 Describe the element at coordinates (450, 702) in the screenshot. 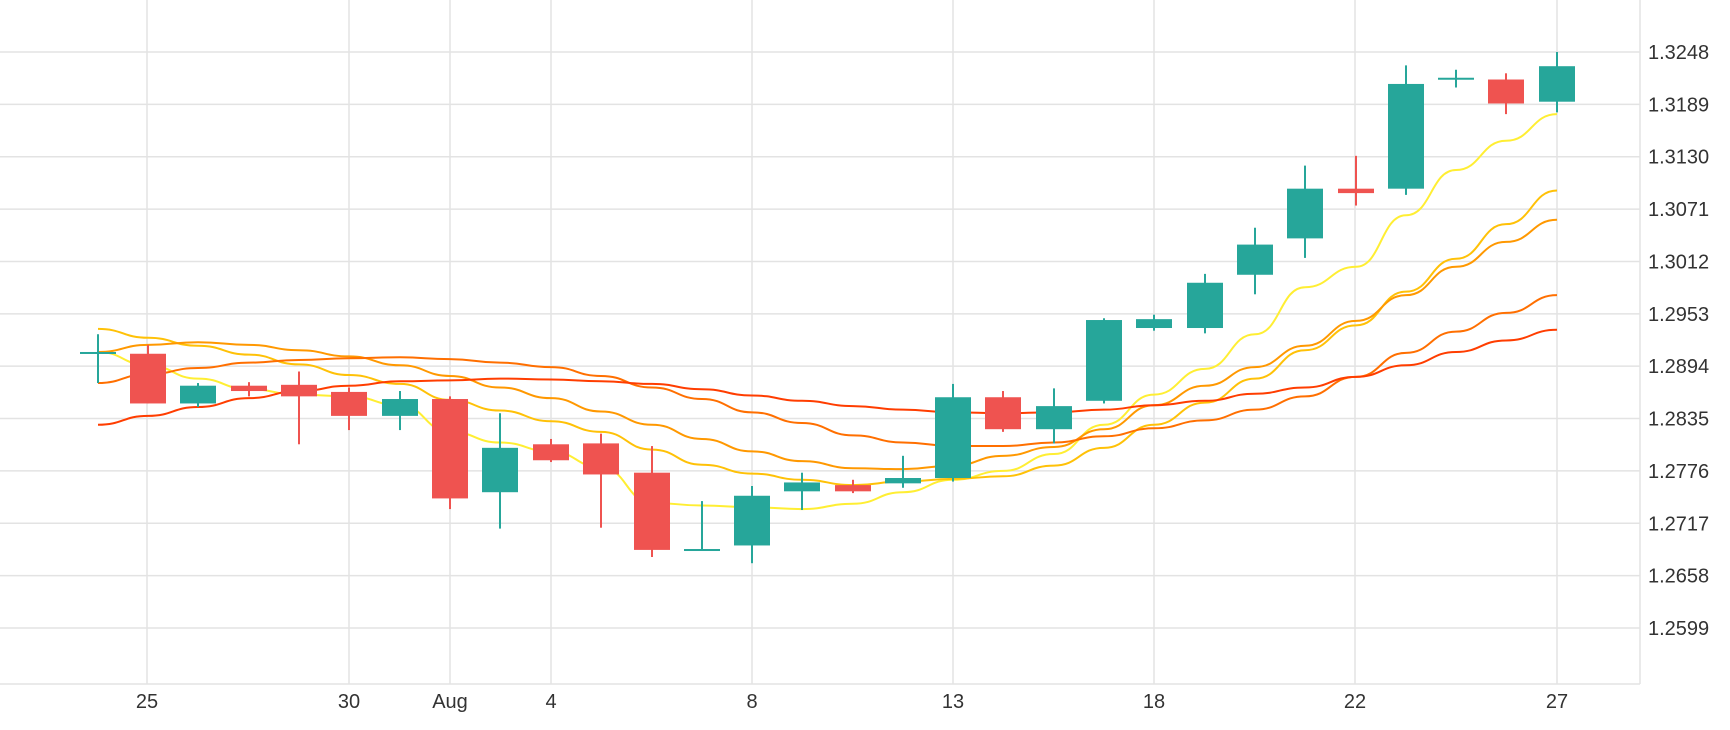

I see `x-tick-label: Aug` at that location.